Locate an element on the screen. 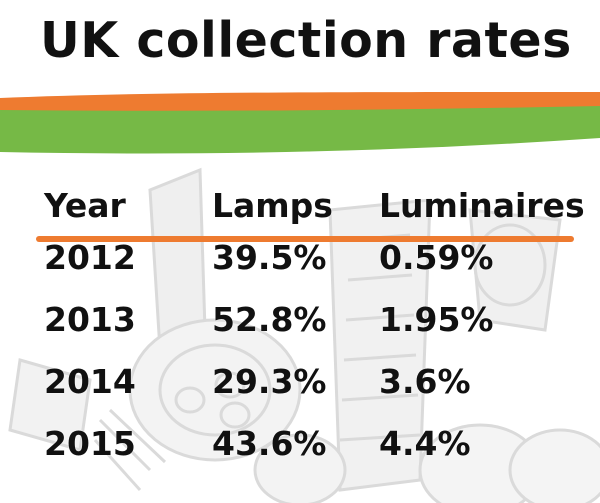 This screenshot has height=503, width=600. table-row: 2012 39.5% 0.59% is located at coordinates (314, 269).